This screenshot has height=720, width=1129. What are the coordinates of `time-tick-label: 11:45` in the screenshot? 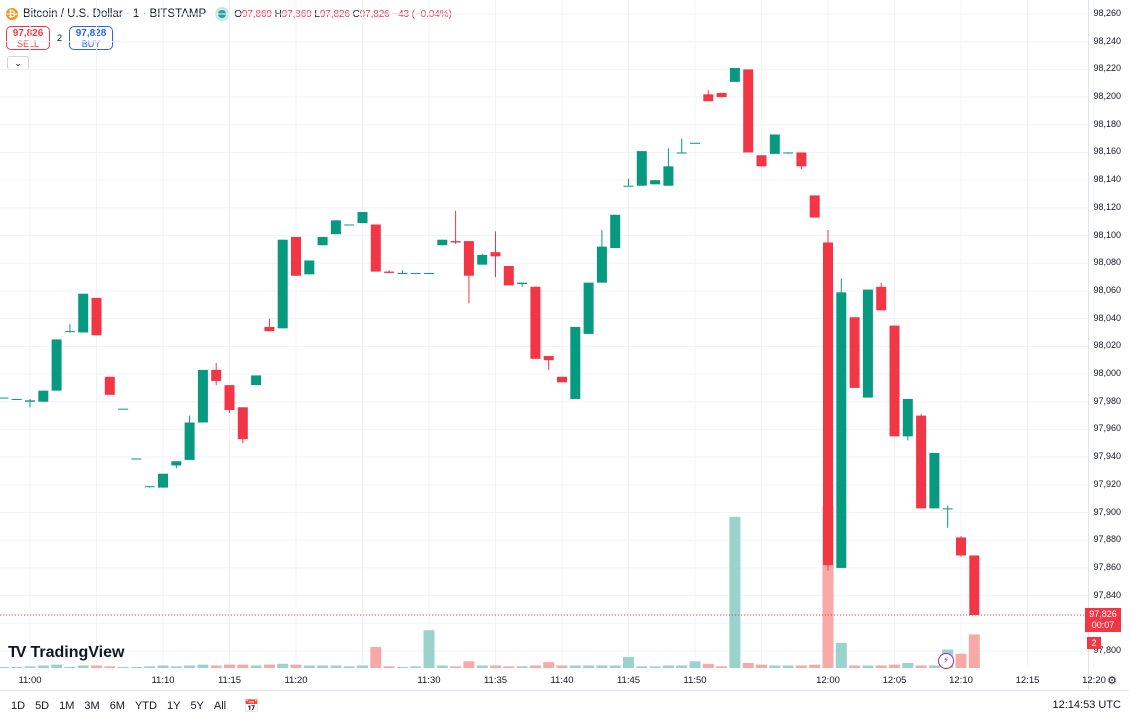 It's located at (628, 680).